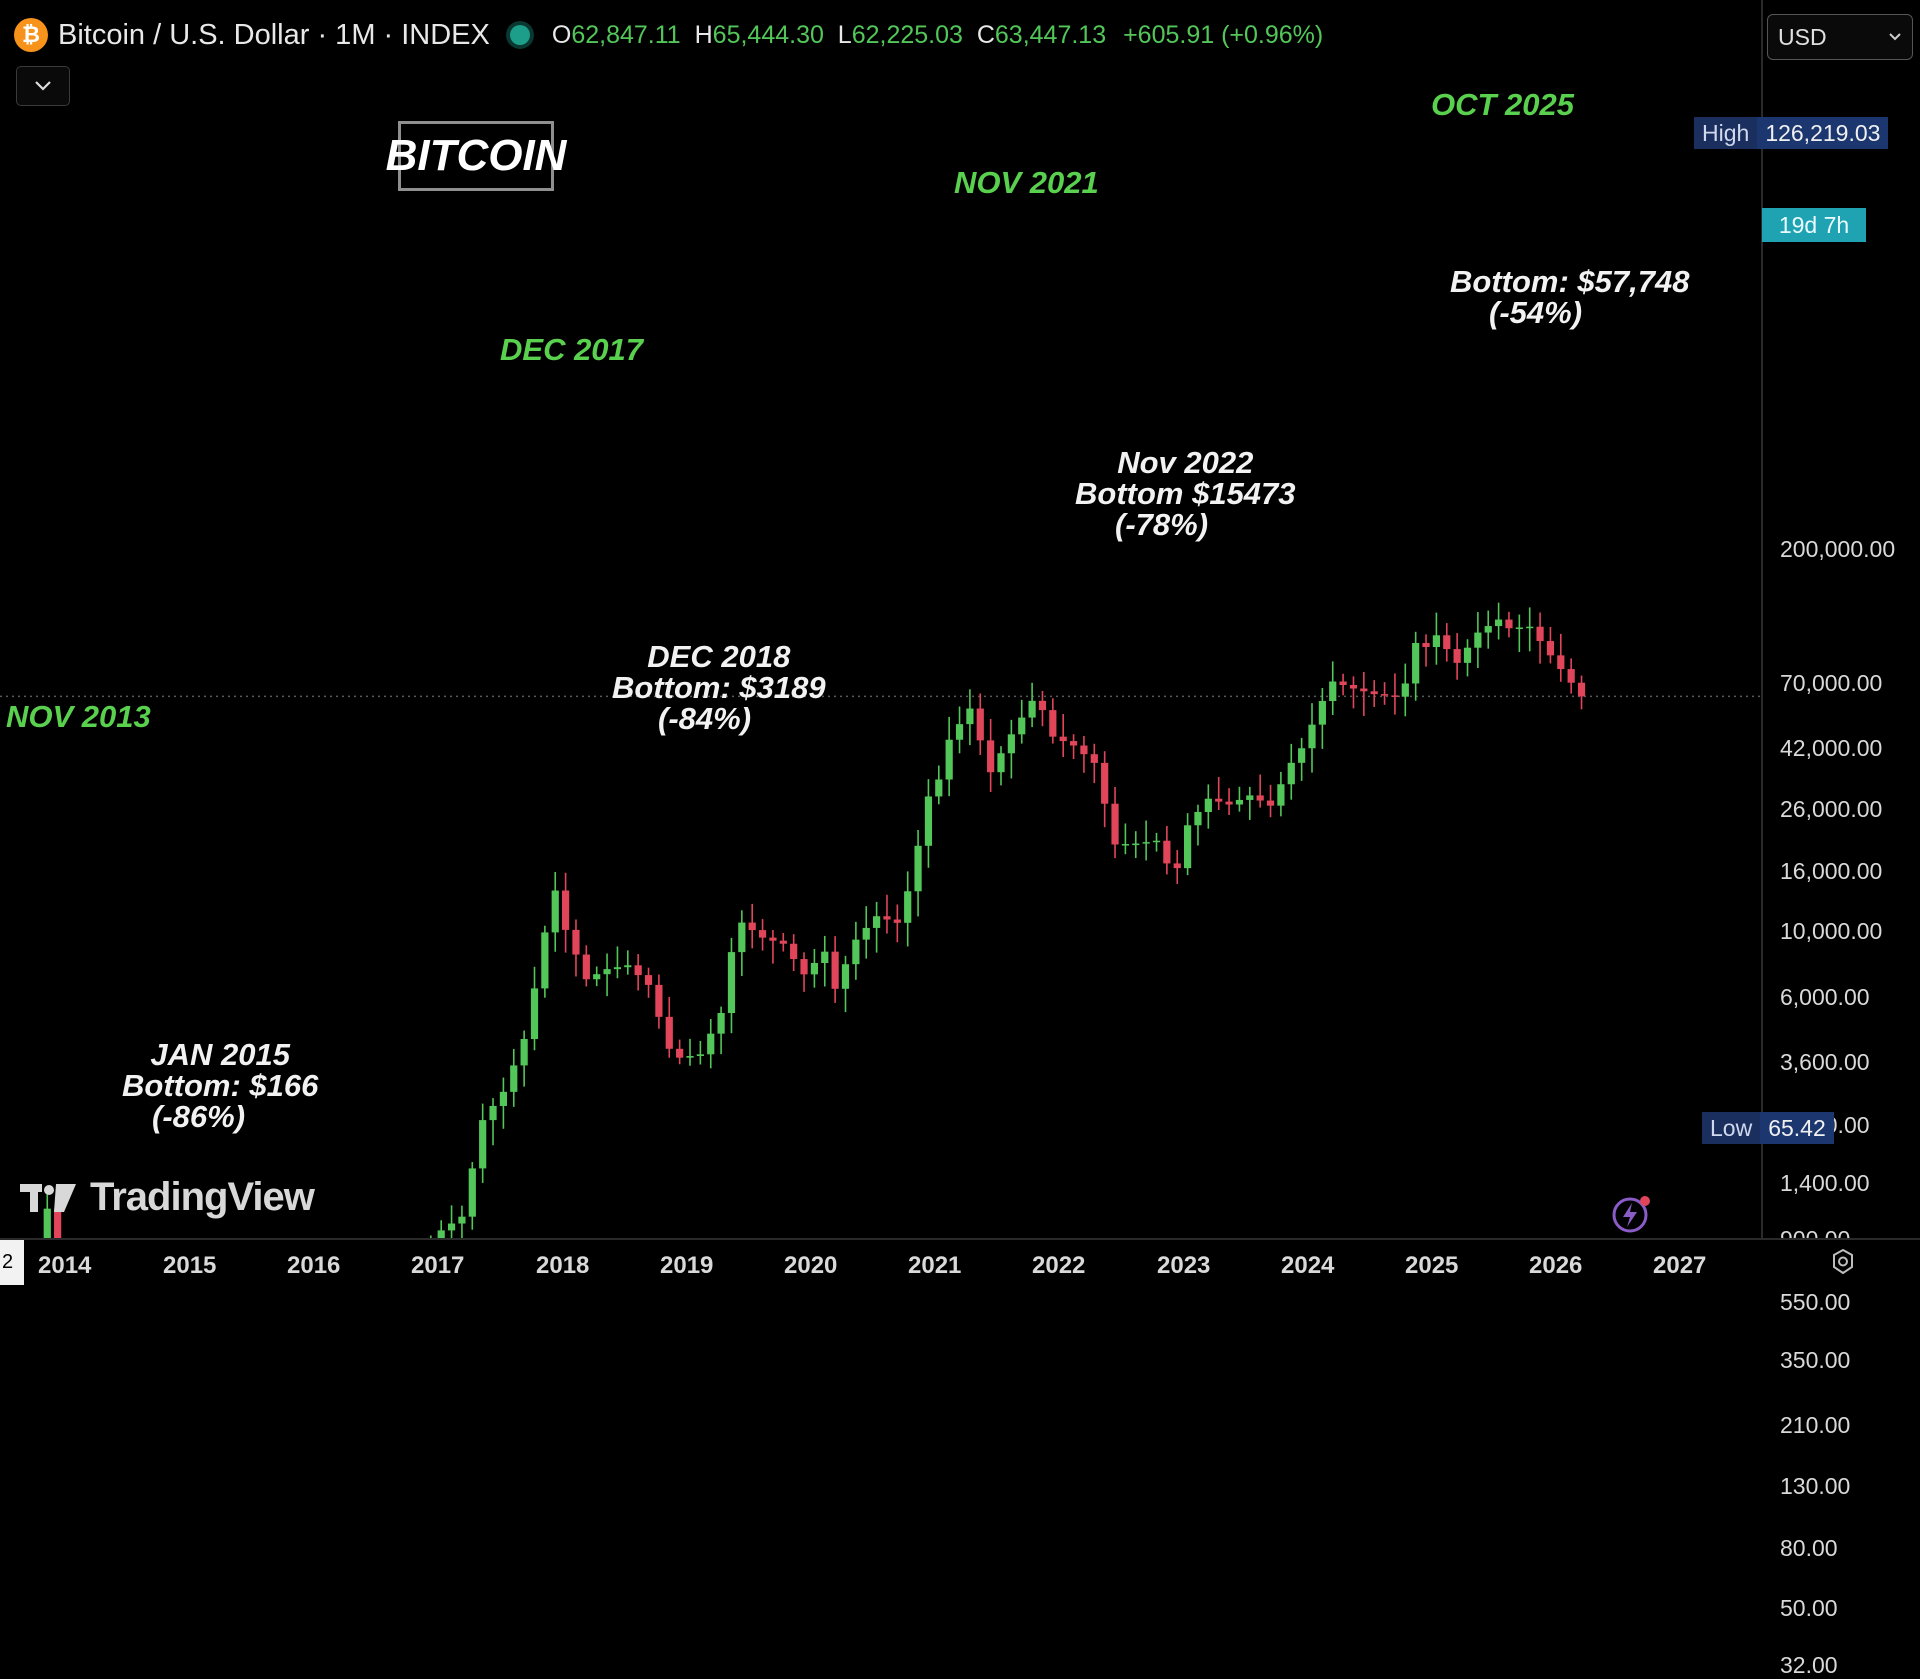  I want to click on annotation-nov-2021: NOV 2021, so click(1026, 182).